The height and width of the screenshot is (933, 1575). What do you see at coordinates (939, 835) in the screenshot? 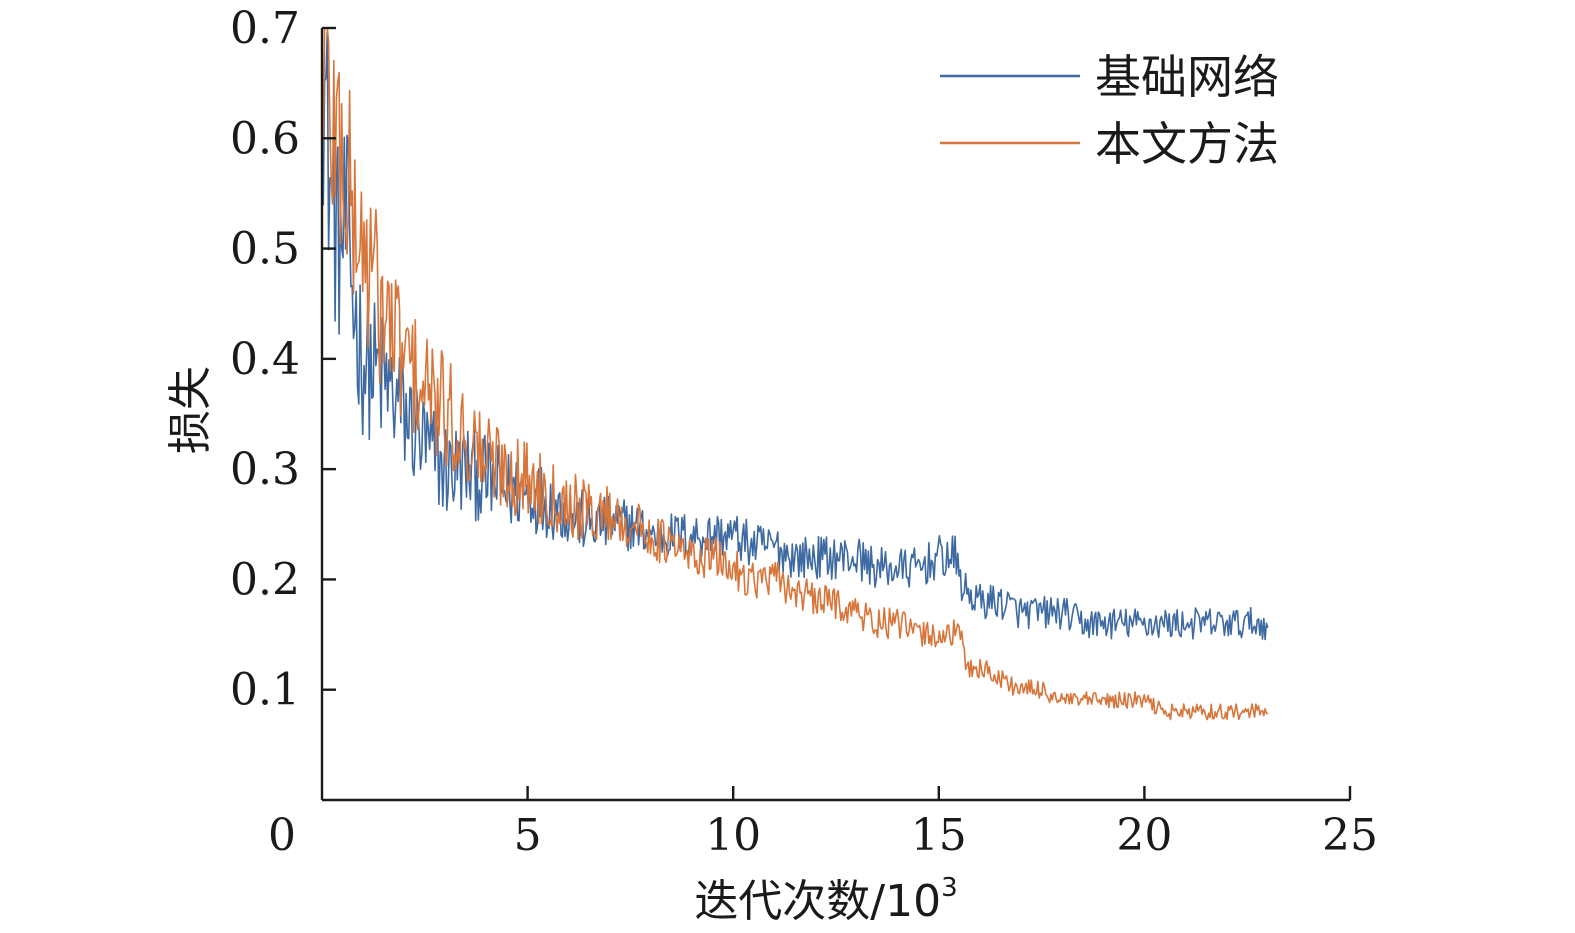
I see `x-tick-label: 15` at bounding box center [939, 835].